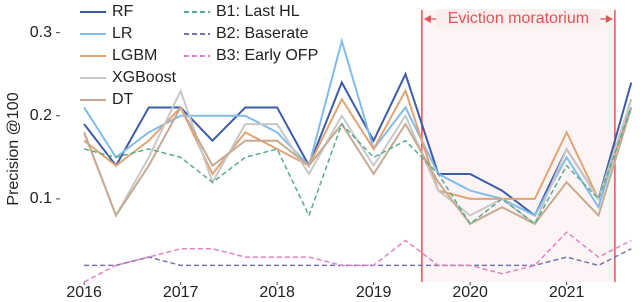 This screenshot has height=302, width=640. Describe the element at coordinates (181, 292) in the screenshot. I see `x-tick-label: 2017` at that location.